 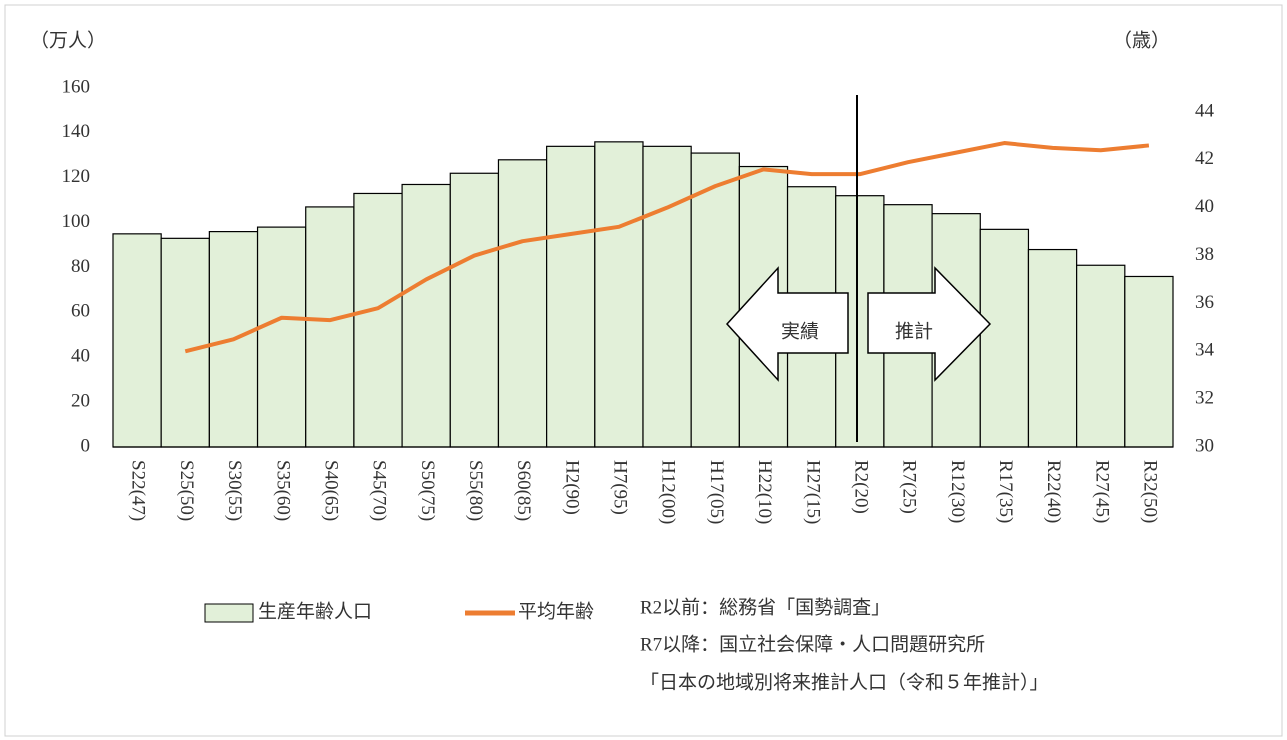 What do you see at coordinates (957, 491) in the screenshot?
I see `x-tick-label: R12(30)` at bounding box center [957, 491].